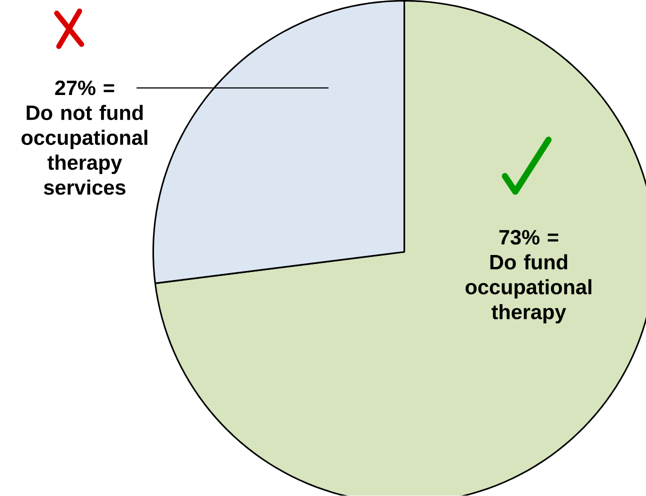 The height and width of the screenshot is (496, 646). I want to click on data-label: 27% =, so click(84, 88).